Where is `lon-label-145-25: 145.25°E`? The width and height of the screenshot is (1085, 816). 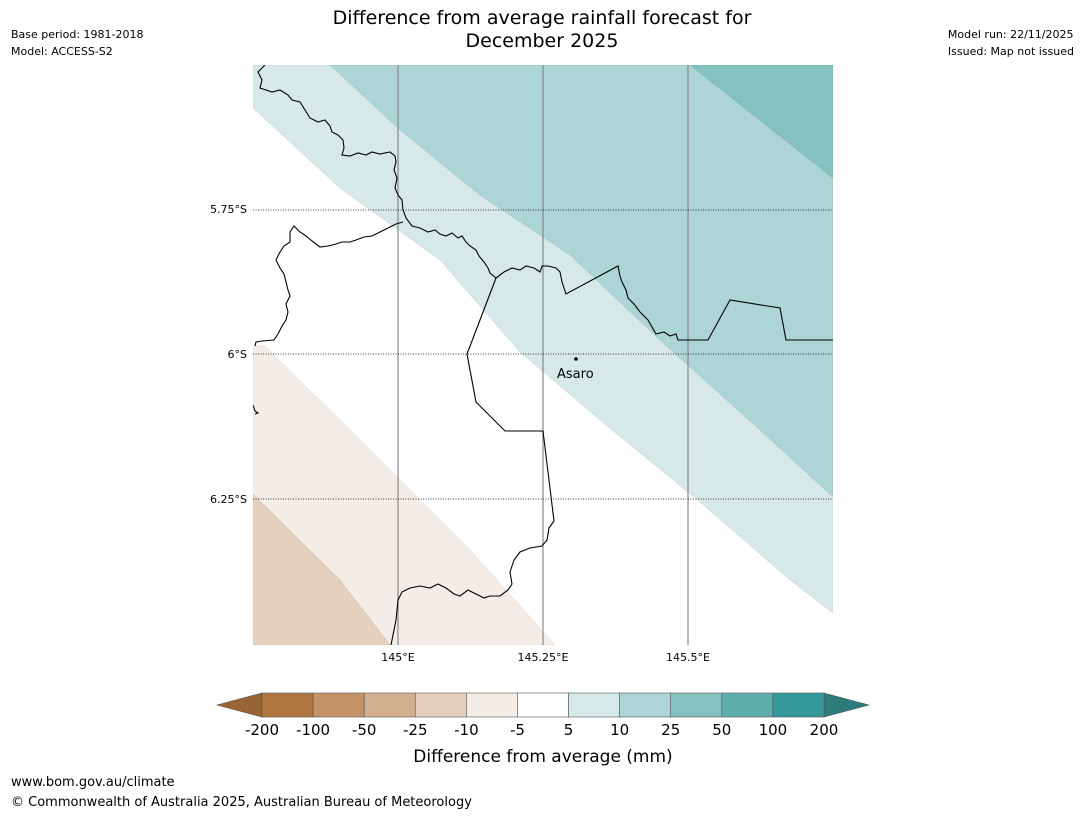
lon-label-145-25: 145.25°E is located at coordinates (543, 657).